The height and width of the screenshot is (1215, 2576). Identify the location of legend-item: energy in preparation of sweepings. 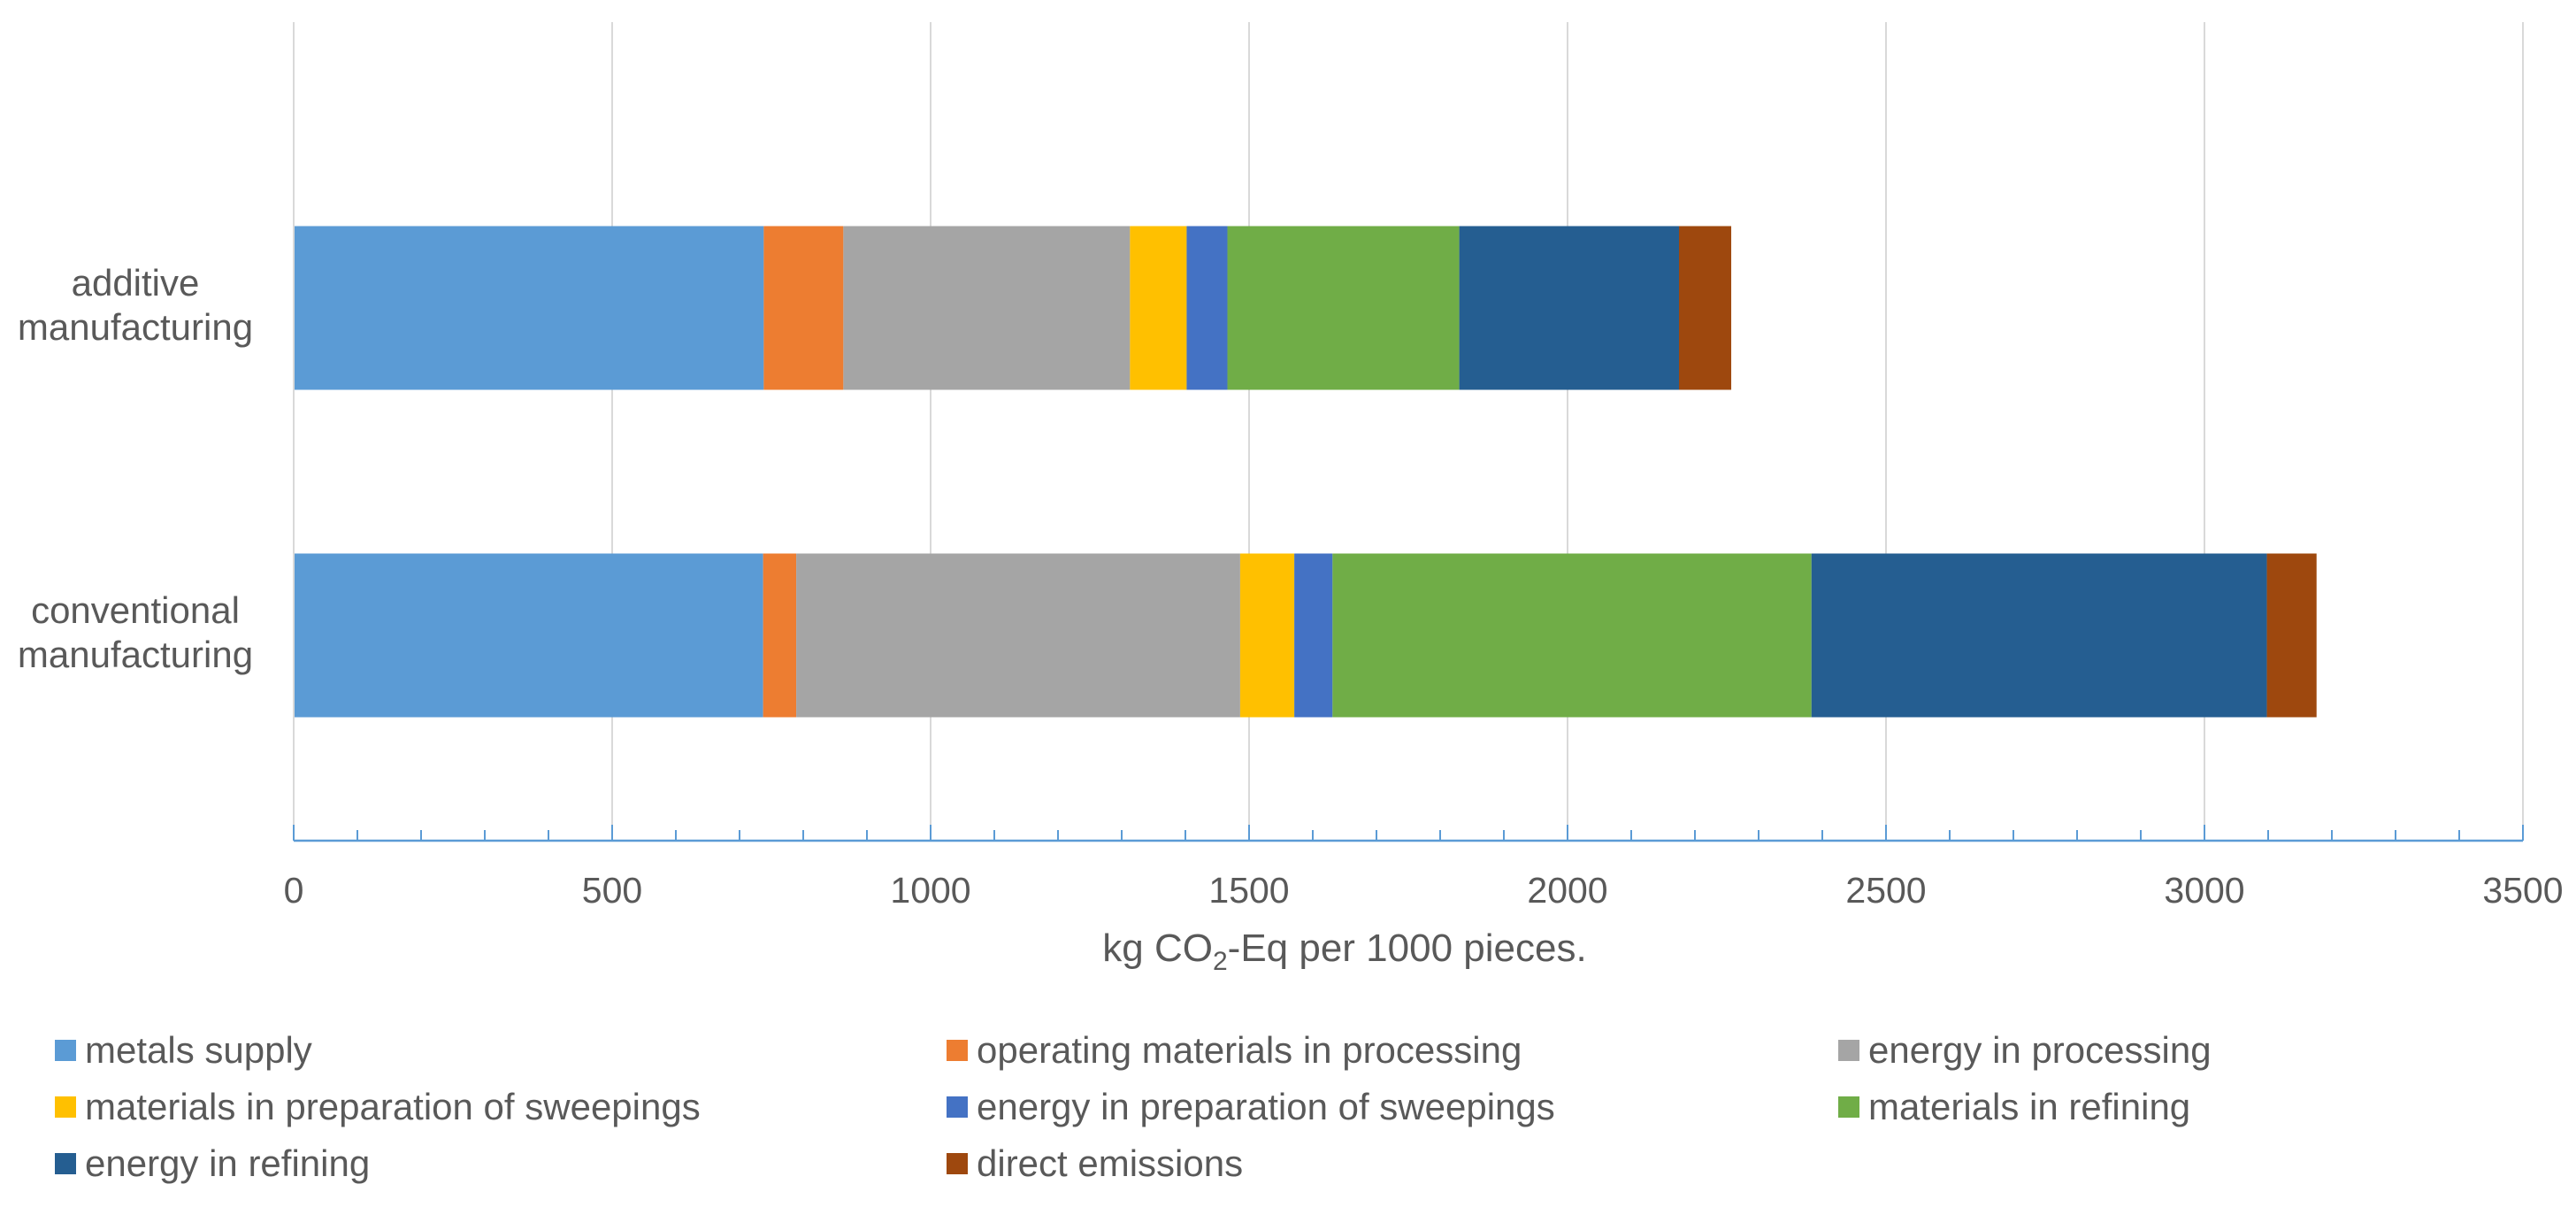
(1251, 1107).